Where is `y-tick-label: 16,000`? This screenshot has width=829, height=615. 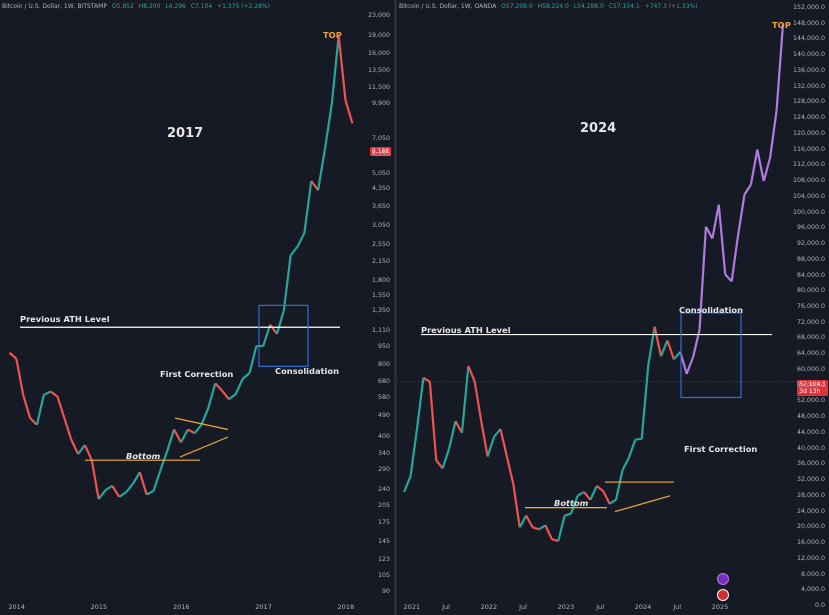
y-tick-label: 16,000 is located at coordinates (378, 53).